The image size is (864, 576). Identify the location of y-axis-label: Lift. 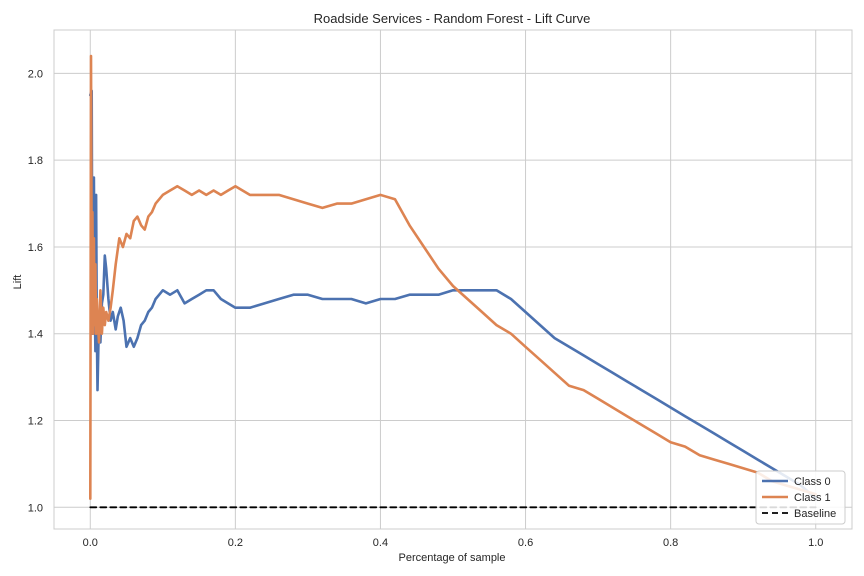
(18, 282).